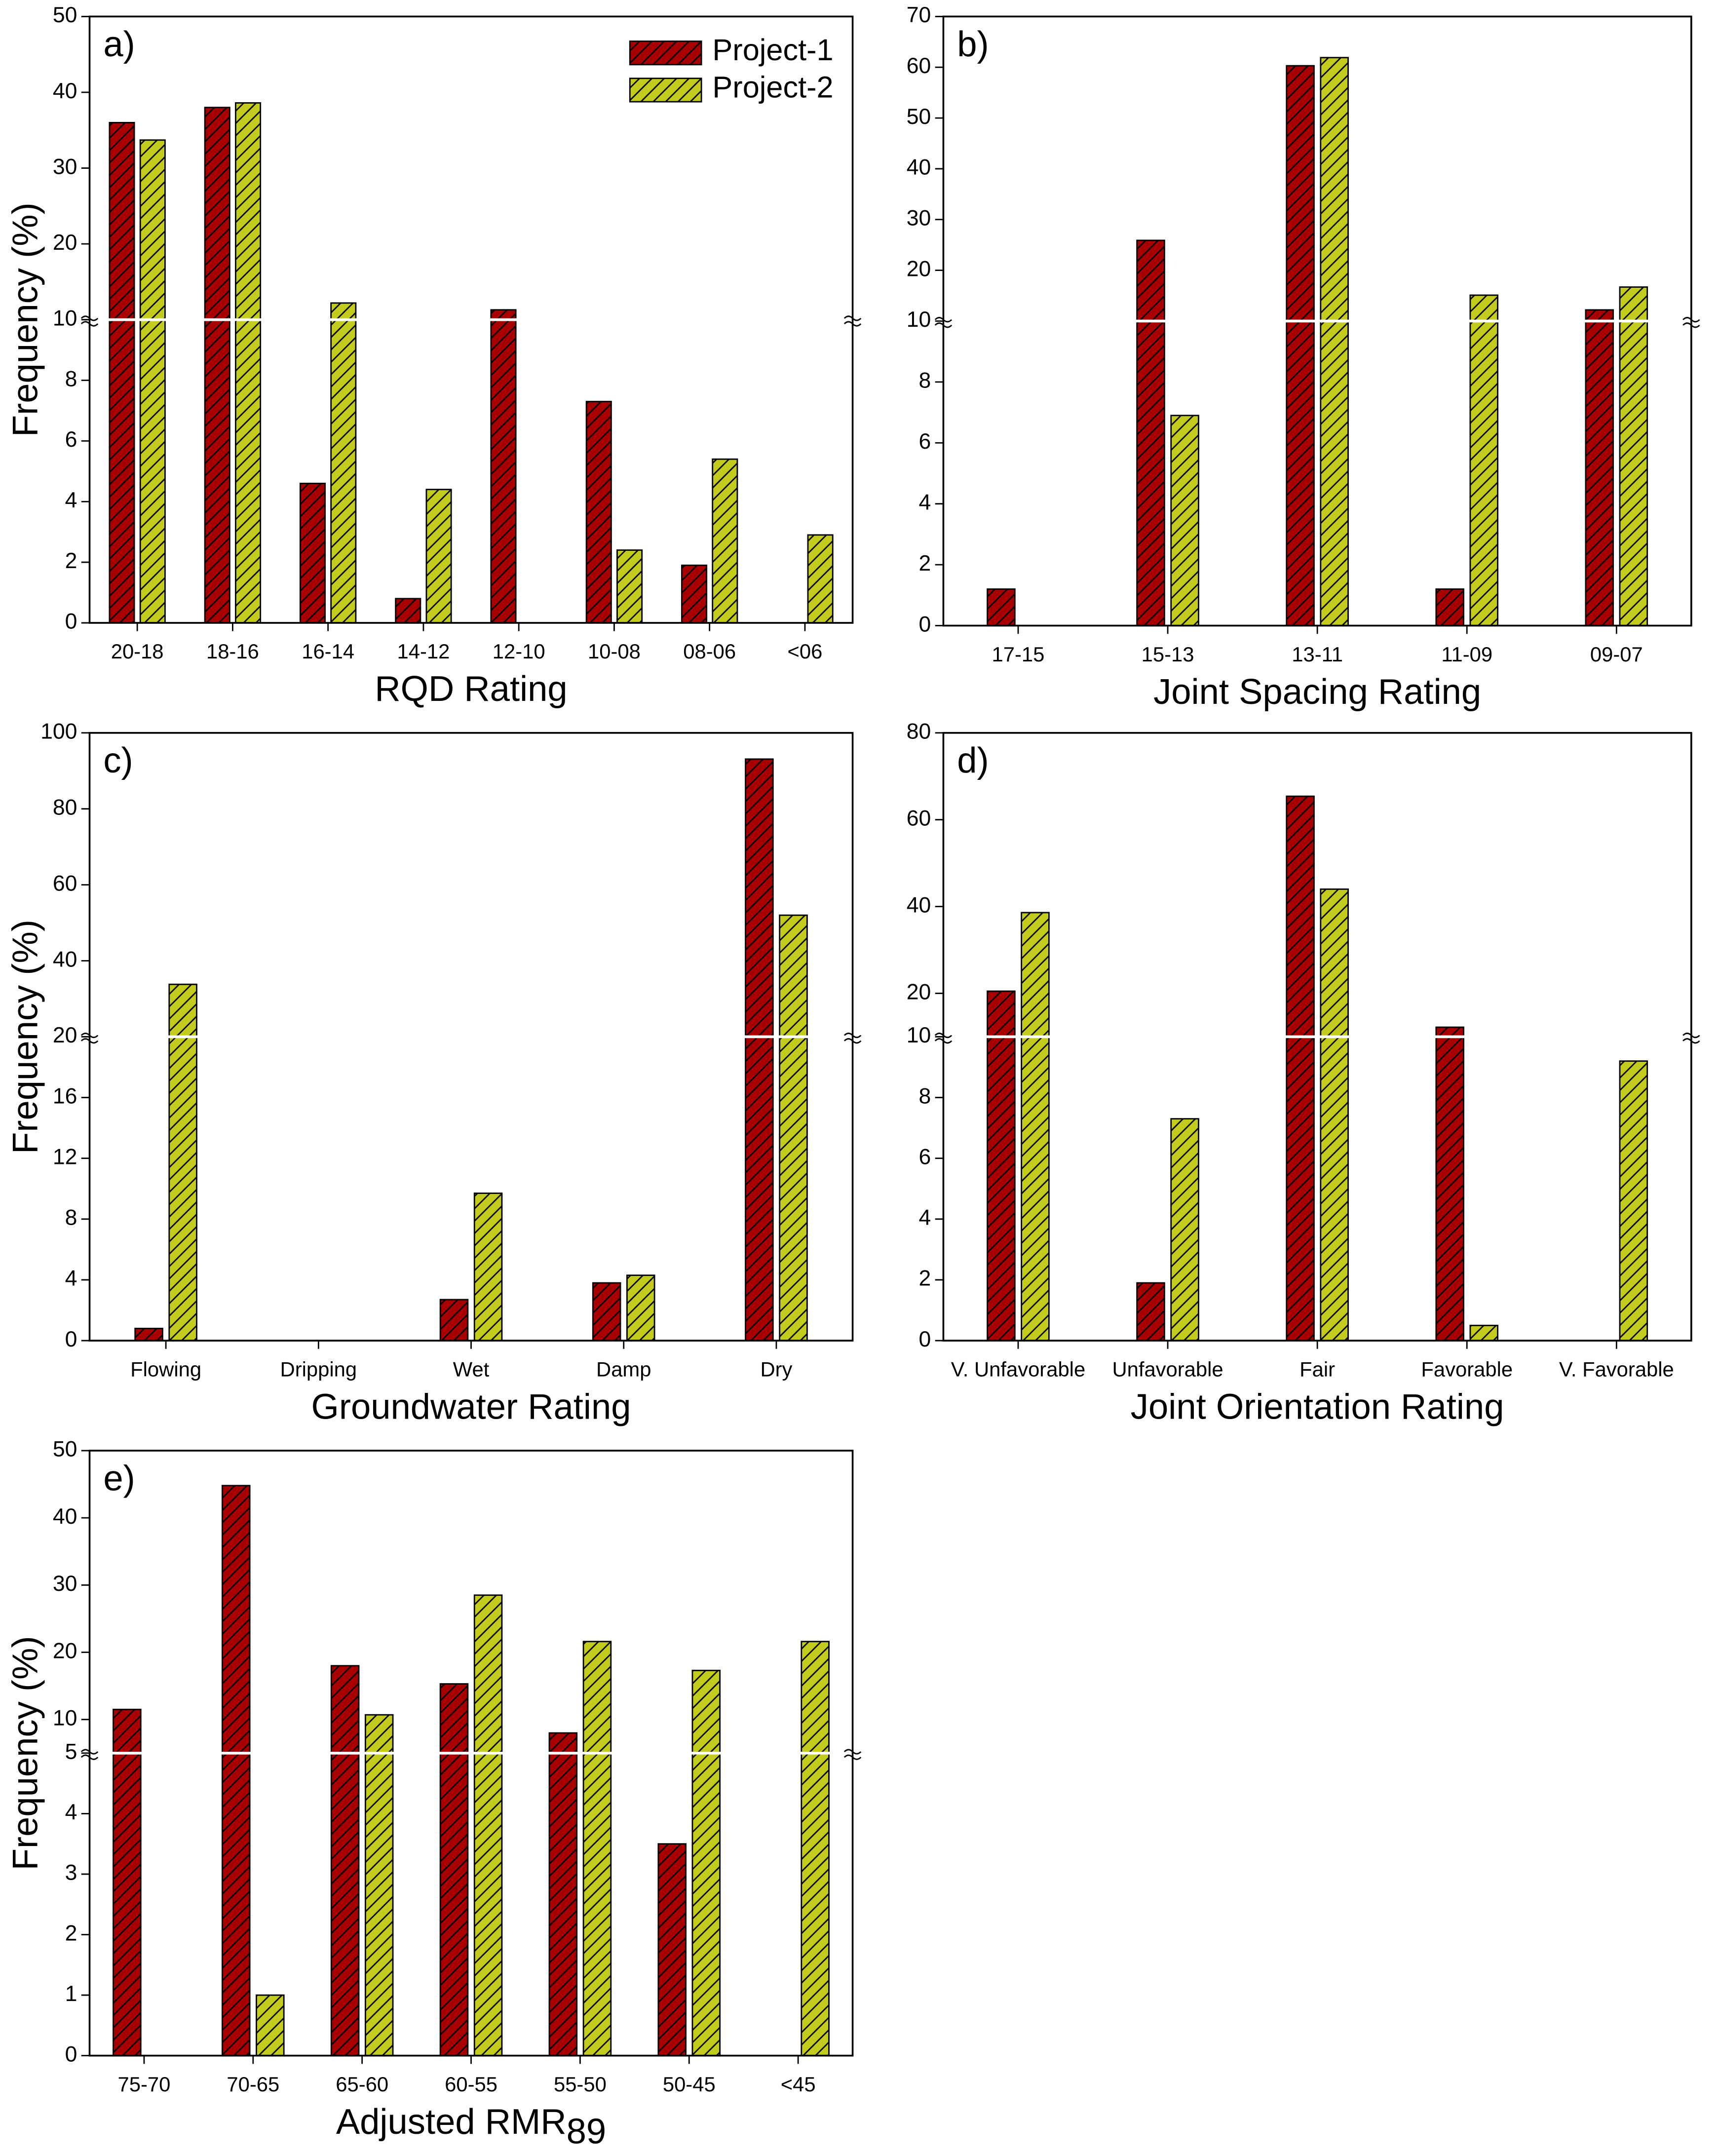  I want to click on x-tick-label: 17-15, so click(1019, 654).